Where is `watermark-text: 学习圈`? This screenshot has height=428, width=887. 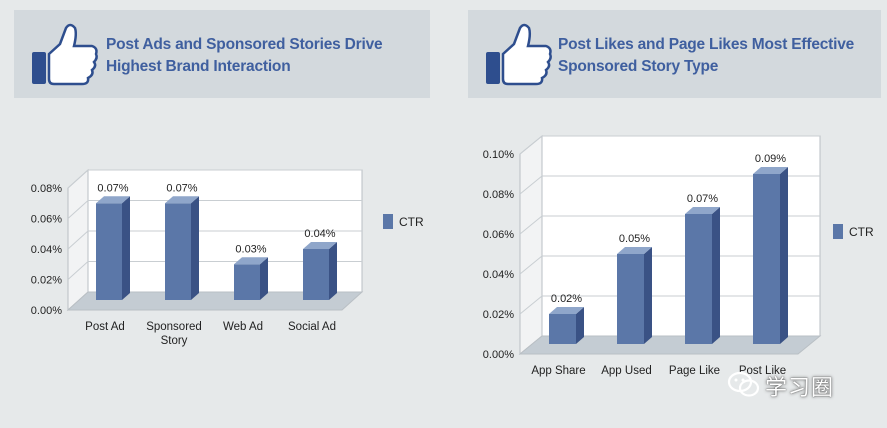
watermark-text: 学习圈 is located at coordinates (800, 388).